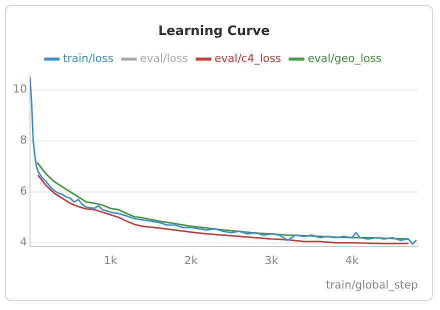 The width and height of the screenshot is (440, 310). Describe the element at coordinates (88, 58) in the screenshot. I see `legend-label: train/loss` at that location.